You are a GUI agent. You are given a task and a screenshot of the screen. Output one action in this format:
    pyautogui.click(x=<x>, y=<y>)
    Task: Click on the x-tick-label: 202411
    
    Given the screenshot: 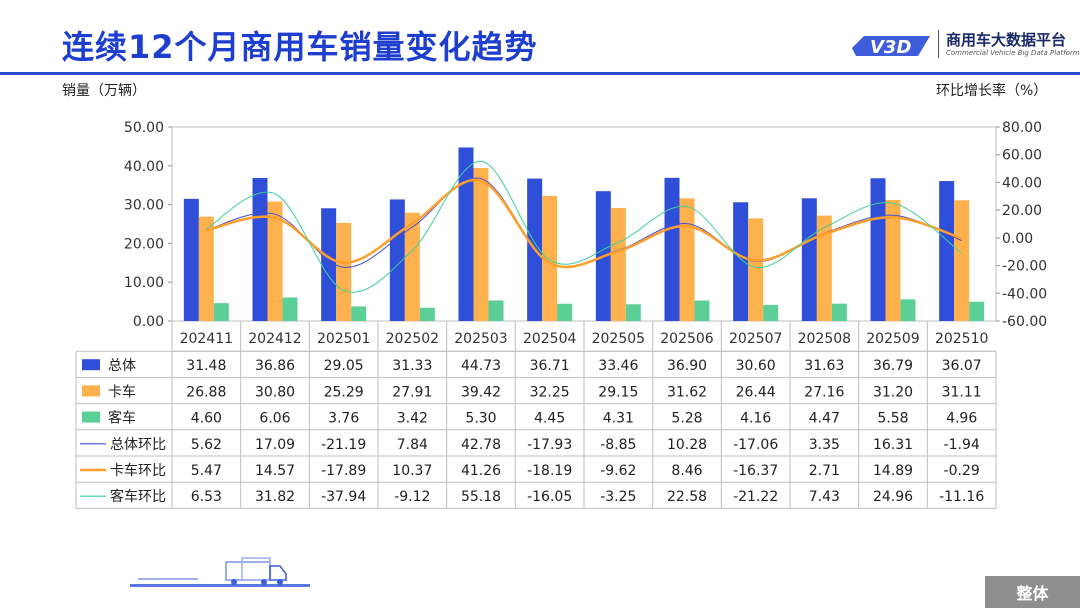 What is the action you would take?
    pyautogui.click(x=206, y=339)
    